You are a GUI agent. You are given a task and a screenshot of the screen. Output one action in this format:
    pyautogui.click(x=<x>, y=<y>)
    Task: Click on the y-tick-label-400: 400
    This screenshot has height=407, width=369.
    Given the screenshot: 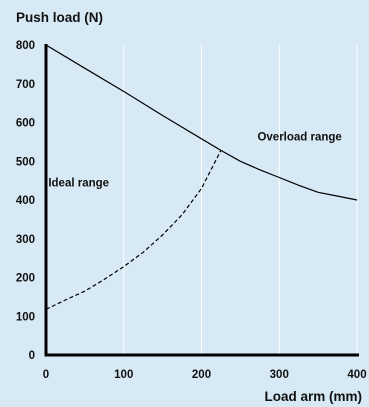 What is the action you would take?
    pyautogui.click(x=25, y=201)
    